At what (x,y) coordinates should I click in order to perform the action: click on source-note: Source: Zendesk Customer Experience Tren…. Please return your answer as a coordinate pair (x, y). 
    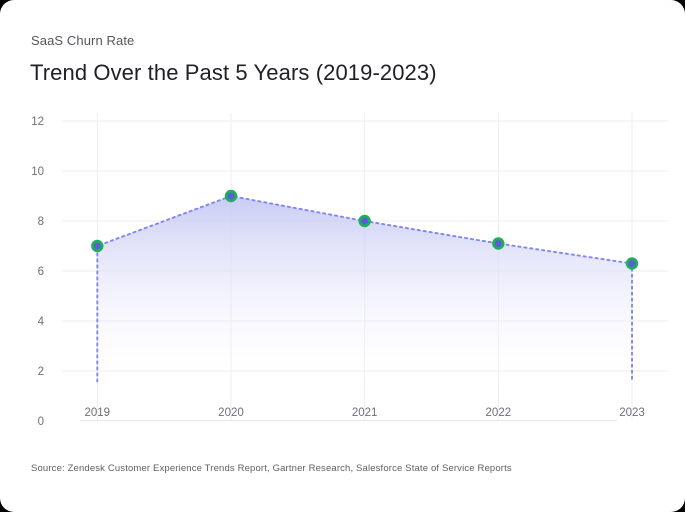
    Looking at the image, I should click on (271, 468).